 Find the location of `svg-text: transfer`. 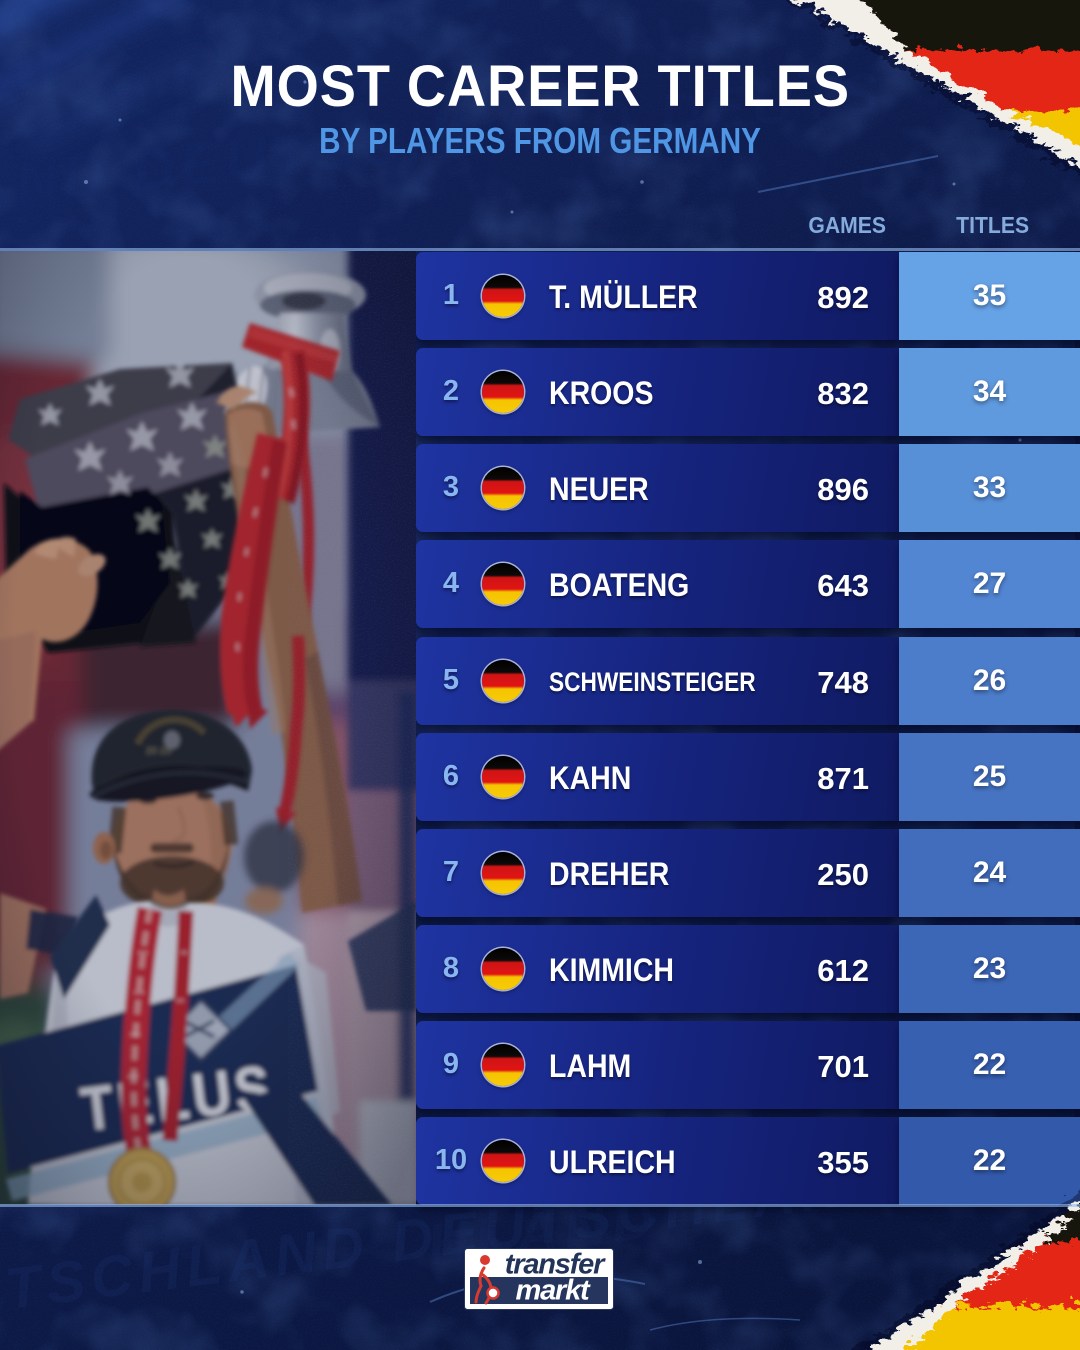

svg-text: transfer is located at coordinates (555, 1265).